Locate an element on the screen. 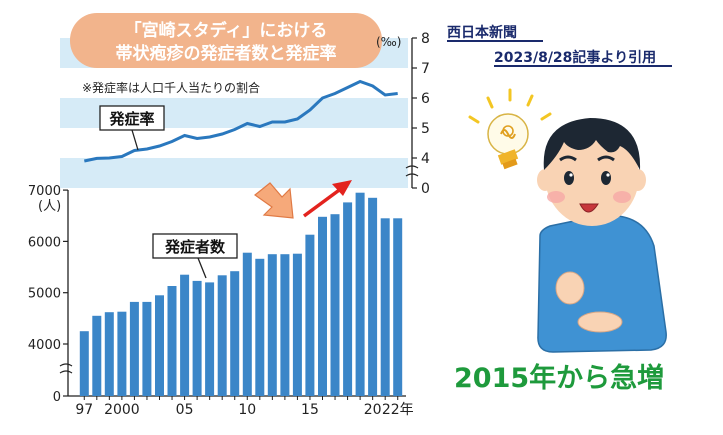 This screenshot has height=435, width=723. rate-axis-tick-label: 0 is located at coordinates (425, 189).